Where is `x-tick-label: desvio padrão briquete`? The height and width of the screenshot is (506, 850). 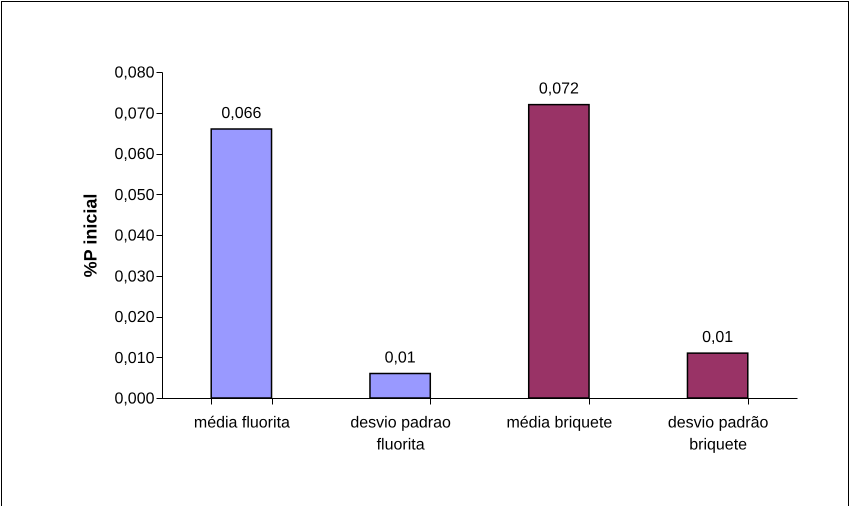 x-tick-label: desvio padrão briquete is located at coordinates (718, 434).